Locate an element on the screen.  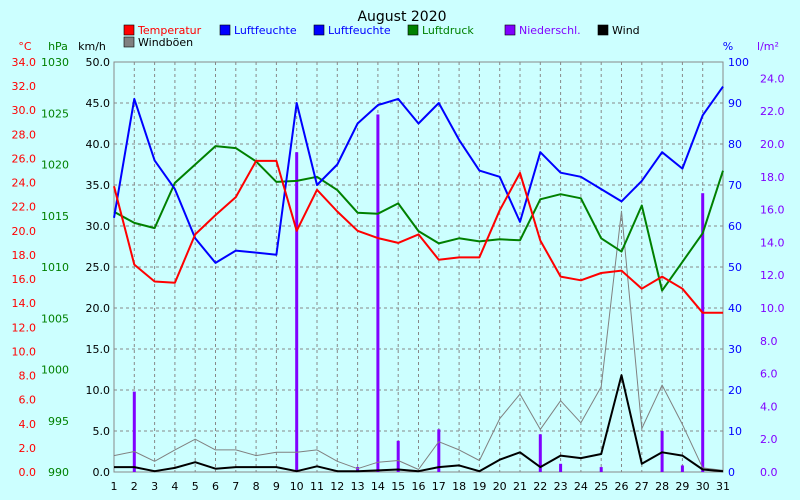
day-tick-label: 16 is located at coordinates (419, 486).